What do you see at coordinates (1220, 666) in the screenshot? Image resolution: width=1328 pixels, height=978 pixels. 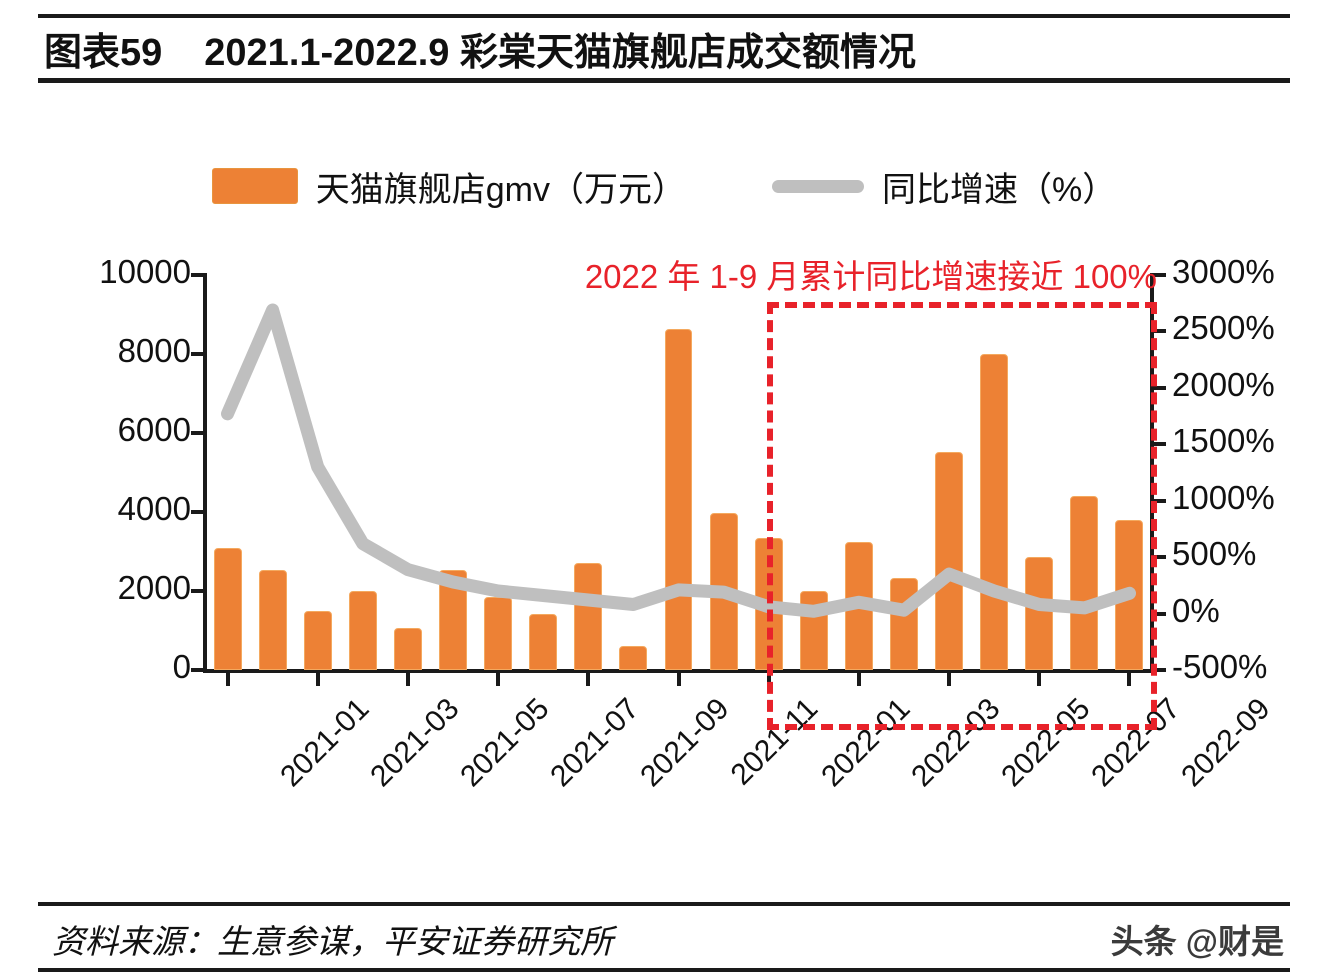 I see `y-tick-label-right: -500%` at bounding box center [1220, 666].